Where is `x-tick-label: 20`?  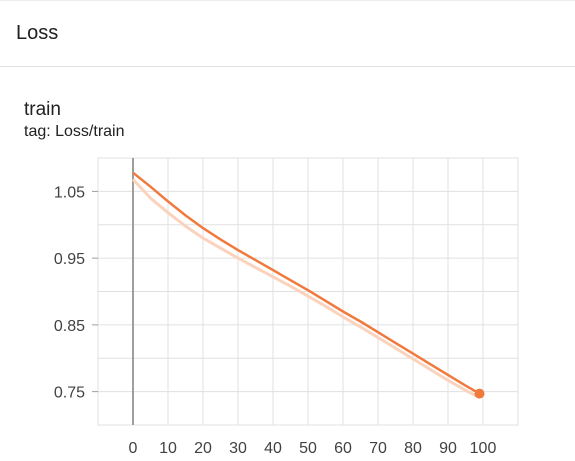
x-tick-label: 20 is located at coordinates (203, 448).